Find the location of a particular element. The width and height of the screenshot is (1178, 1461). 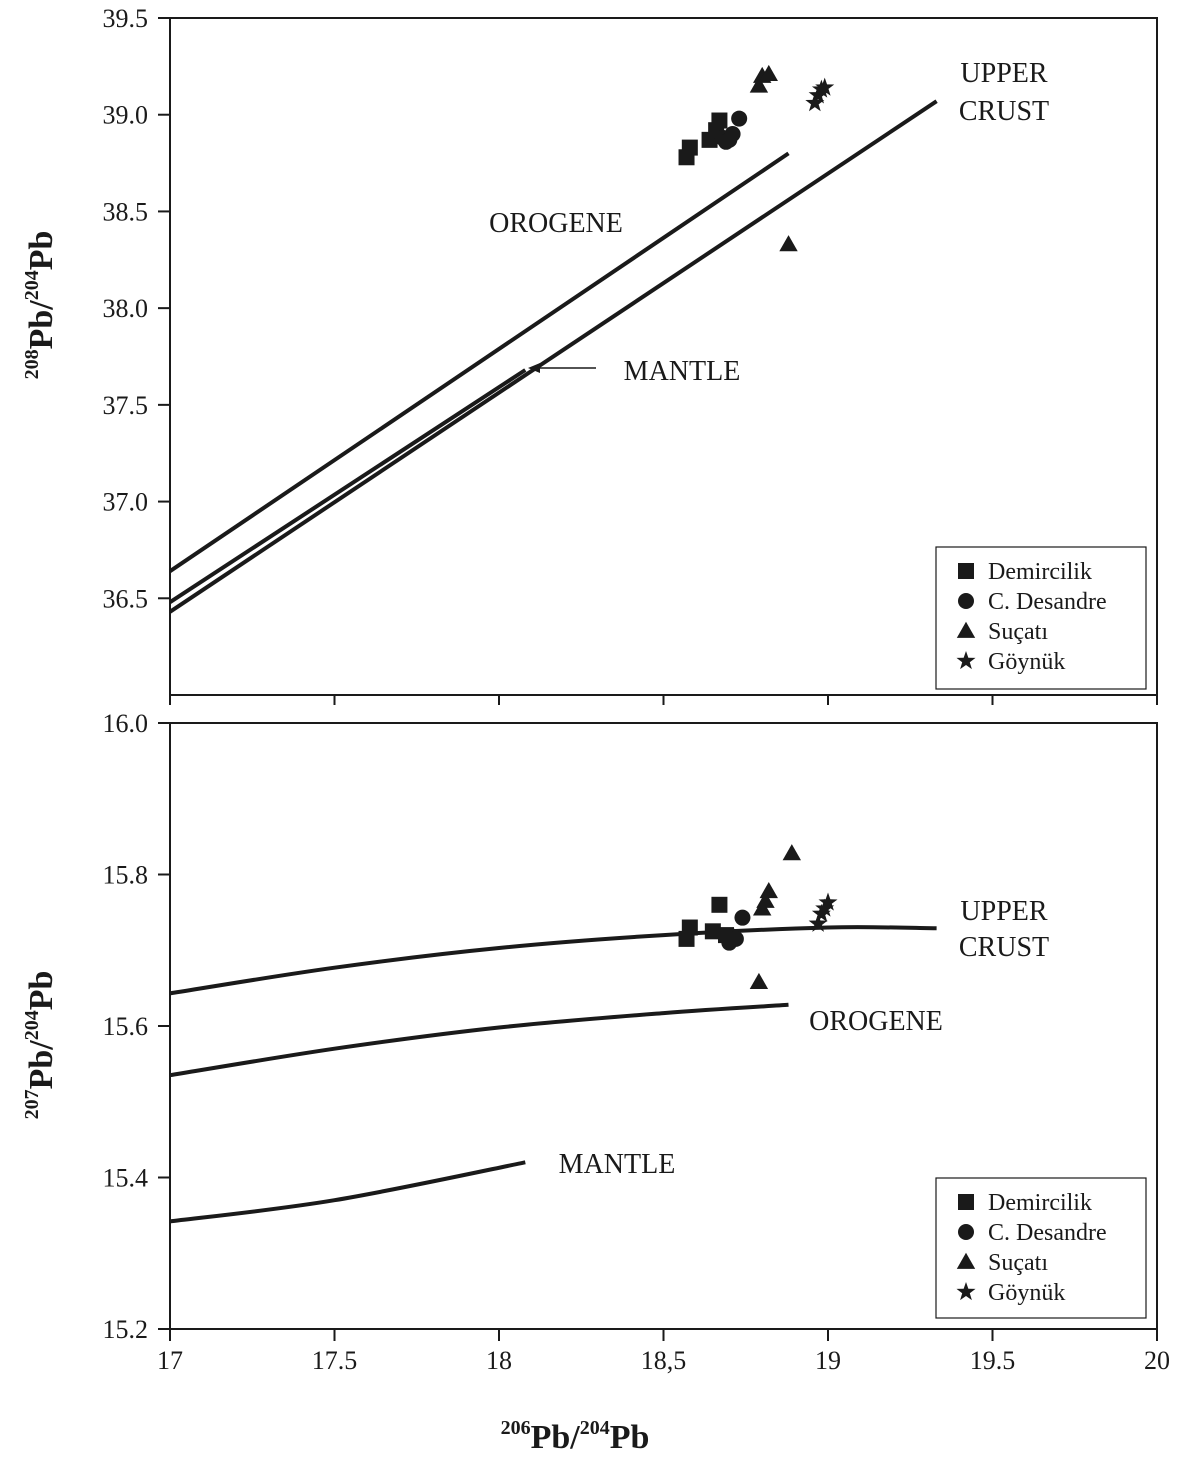

x-axis-title-main: Pb/ is located at coordinates (556, 1437).